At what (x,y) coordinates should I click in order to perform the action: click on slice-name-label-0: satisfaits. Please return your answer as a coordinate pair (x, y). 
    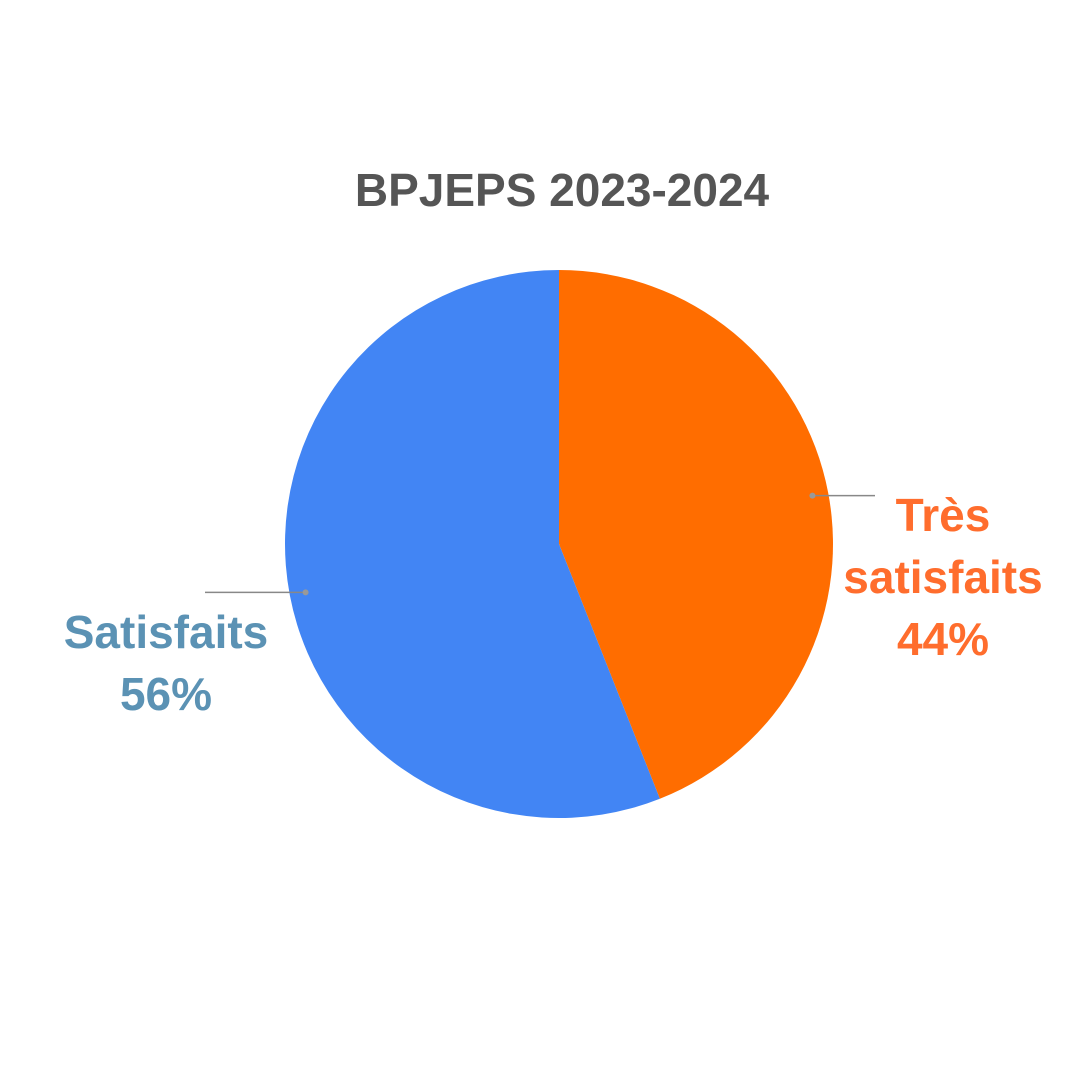
    Looking at the image, I should click on (942, 577).